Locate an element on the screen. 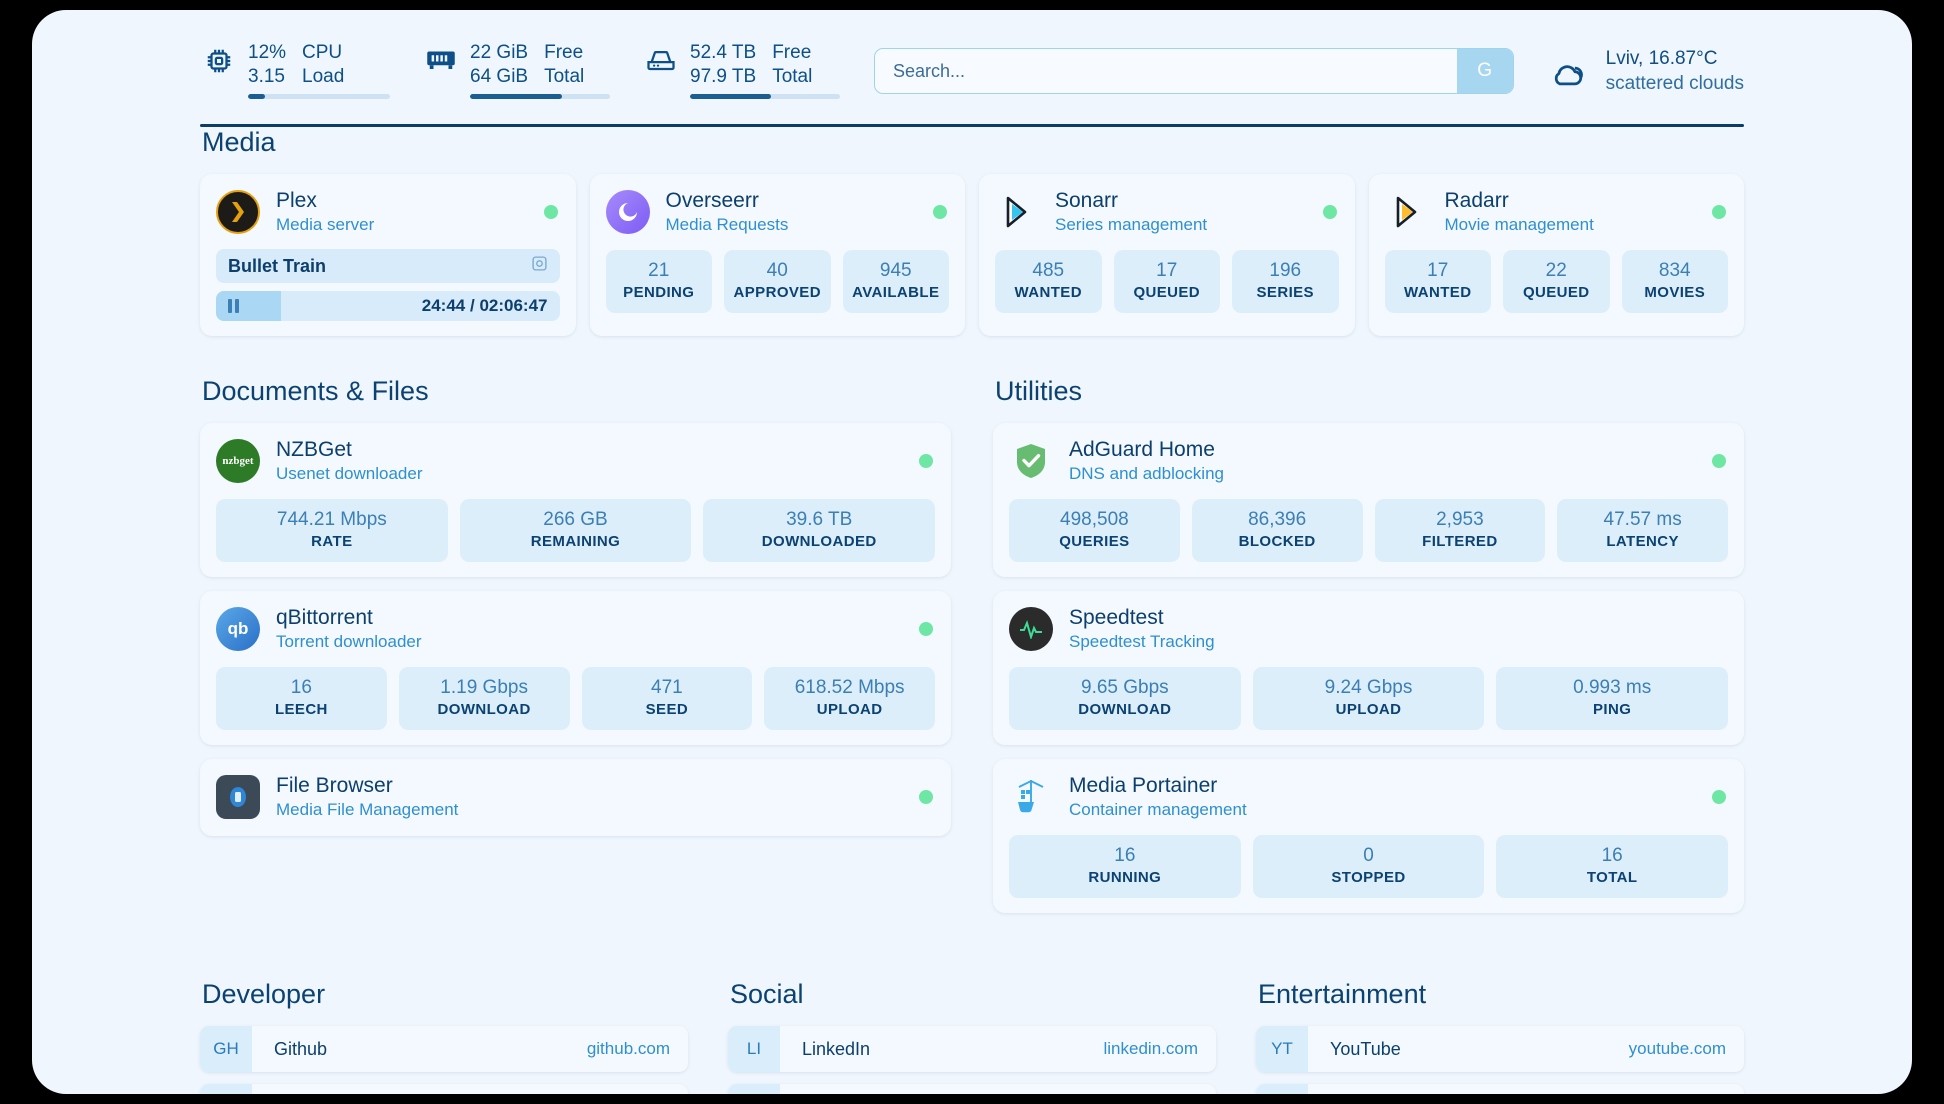 Image resolution: width=1944 pixels, height=1104 pixels. bookmark-abbr: YT is located at coordinates (1282, 1049).